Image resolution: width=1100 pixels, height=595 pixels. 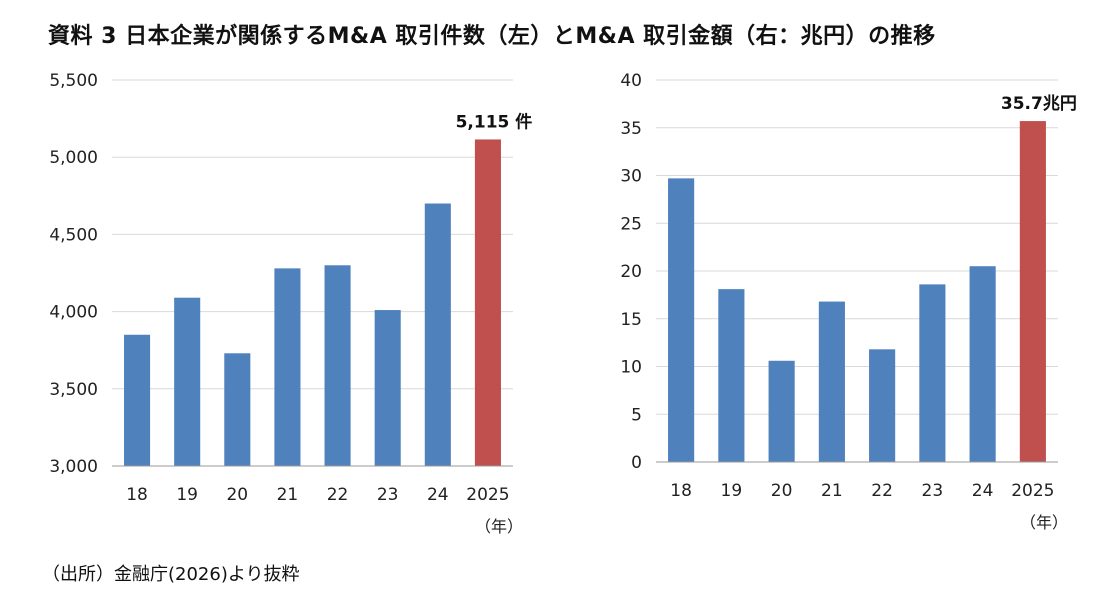 What do you see at coordinates (631, 224) in the screenshot?
I see `y-tick-label: 25` at bounding box center [631, 224].